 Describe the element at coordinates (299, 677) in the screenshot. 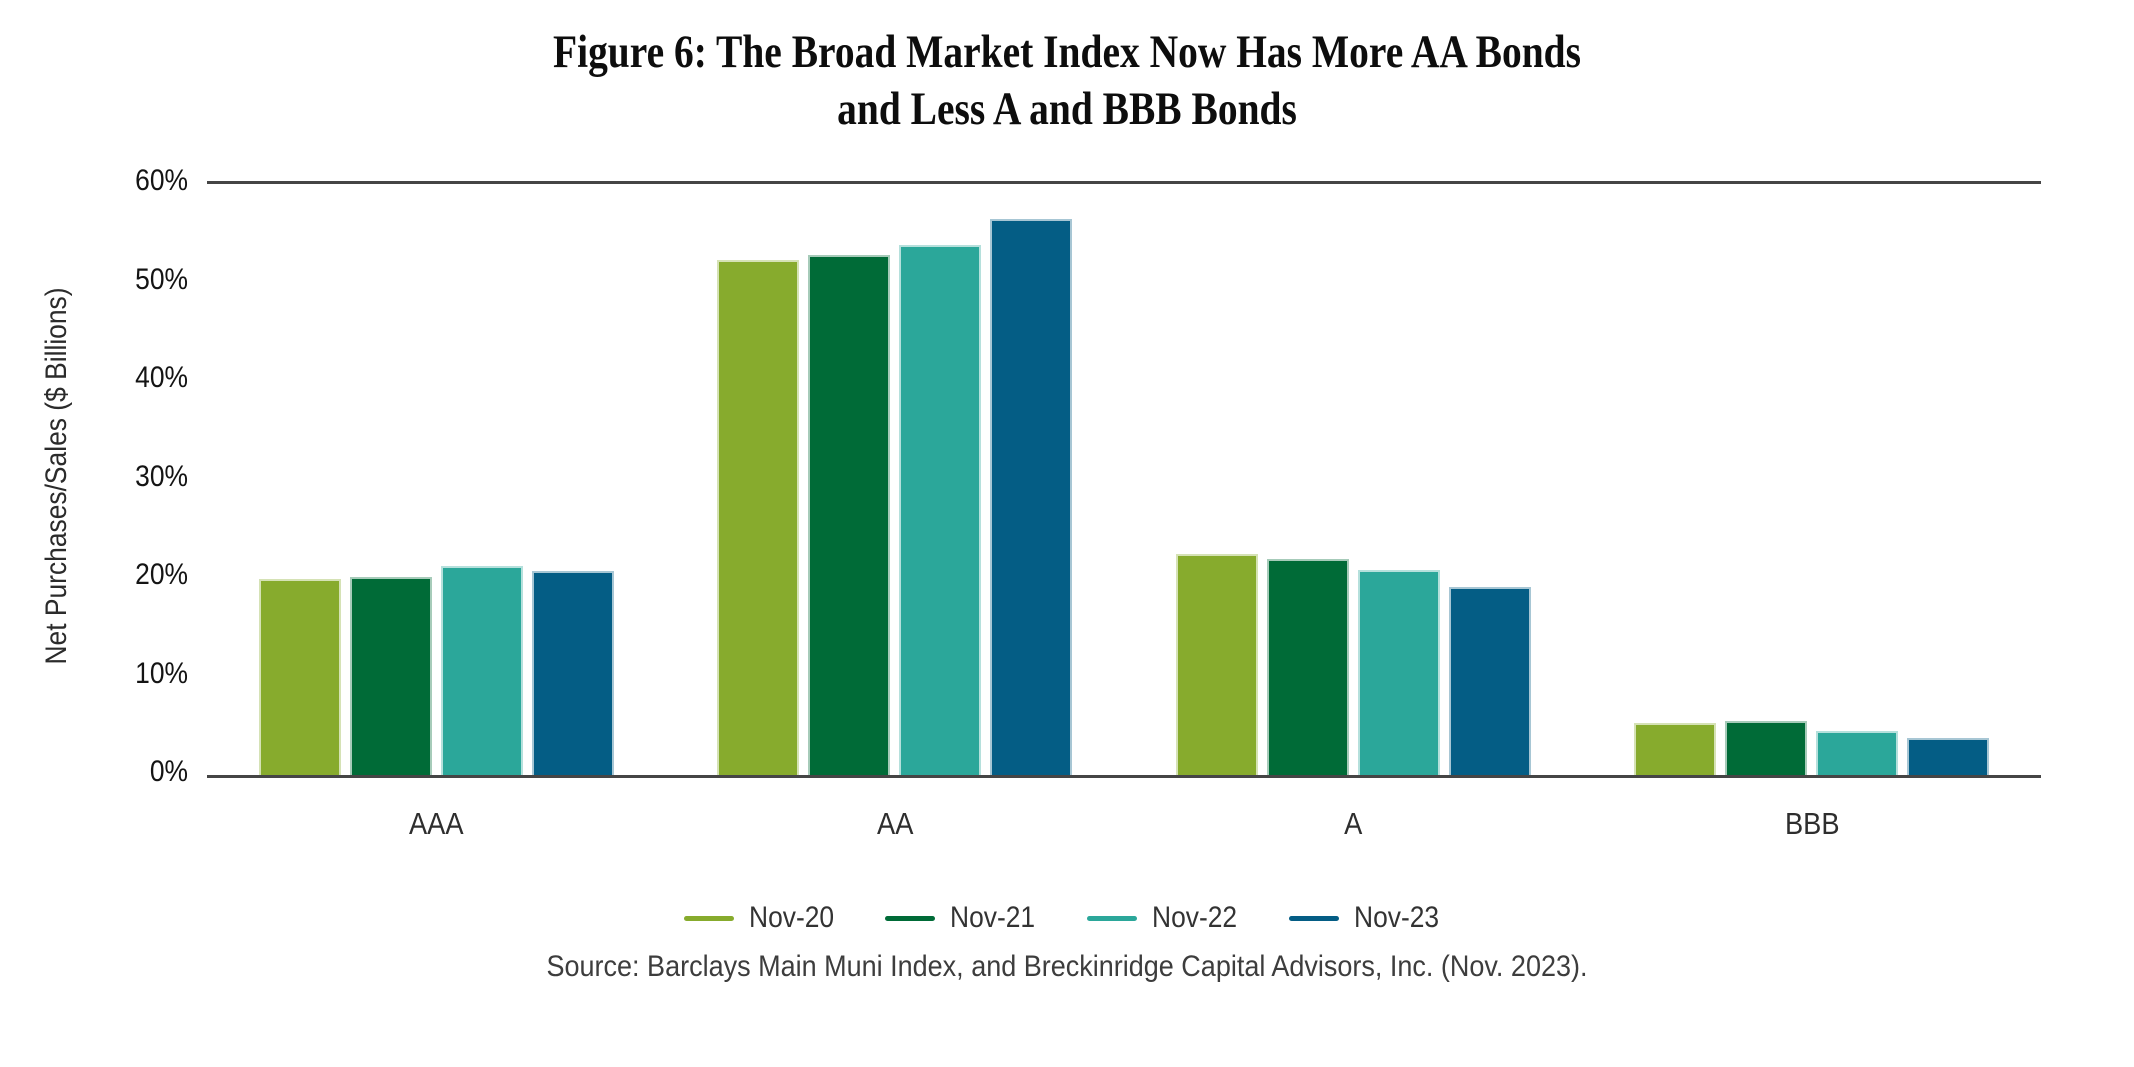

I see `bar-Nov-20-AAA` at that location.